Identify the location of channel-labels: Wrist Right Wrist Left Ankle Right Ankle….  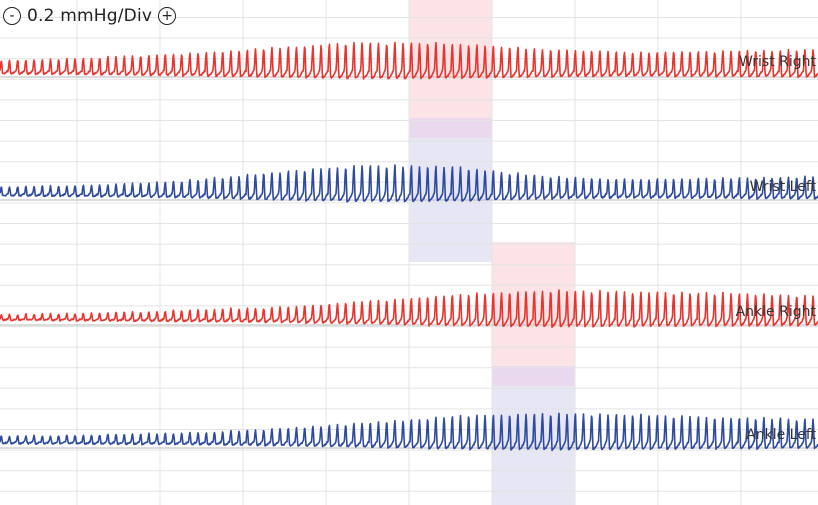
(776, 248).